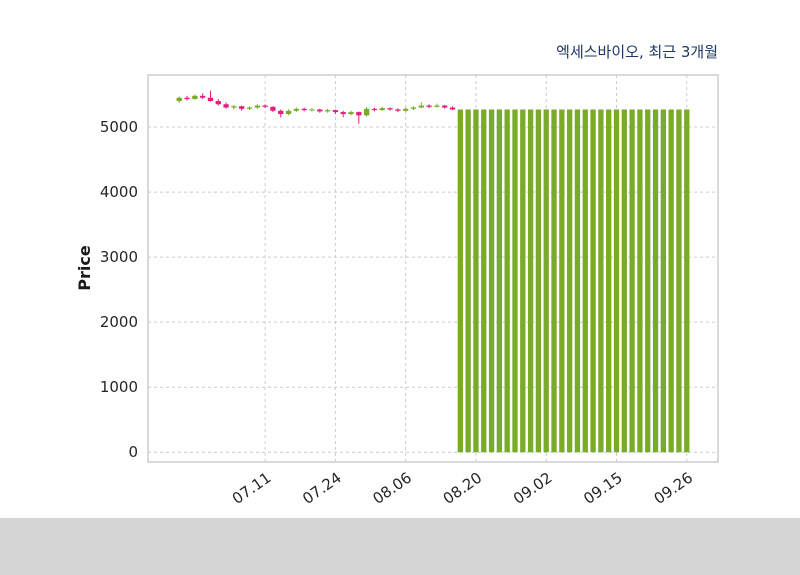 This screenshot has height=575, width=800. Describe the element at coordinates (400, 546) in the screenshot. I see `page-bottom-band` at that location.